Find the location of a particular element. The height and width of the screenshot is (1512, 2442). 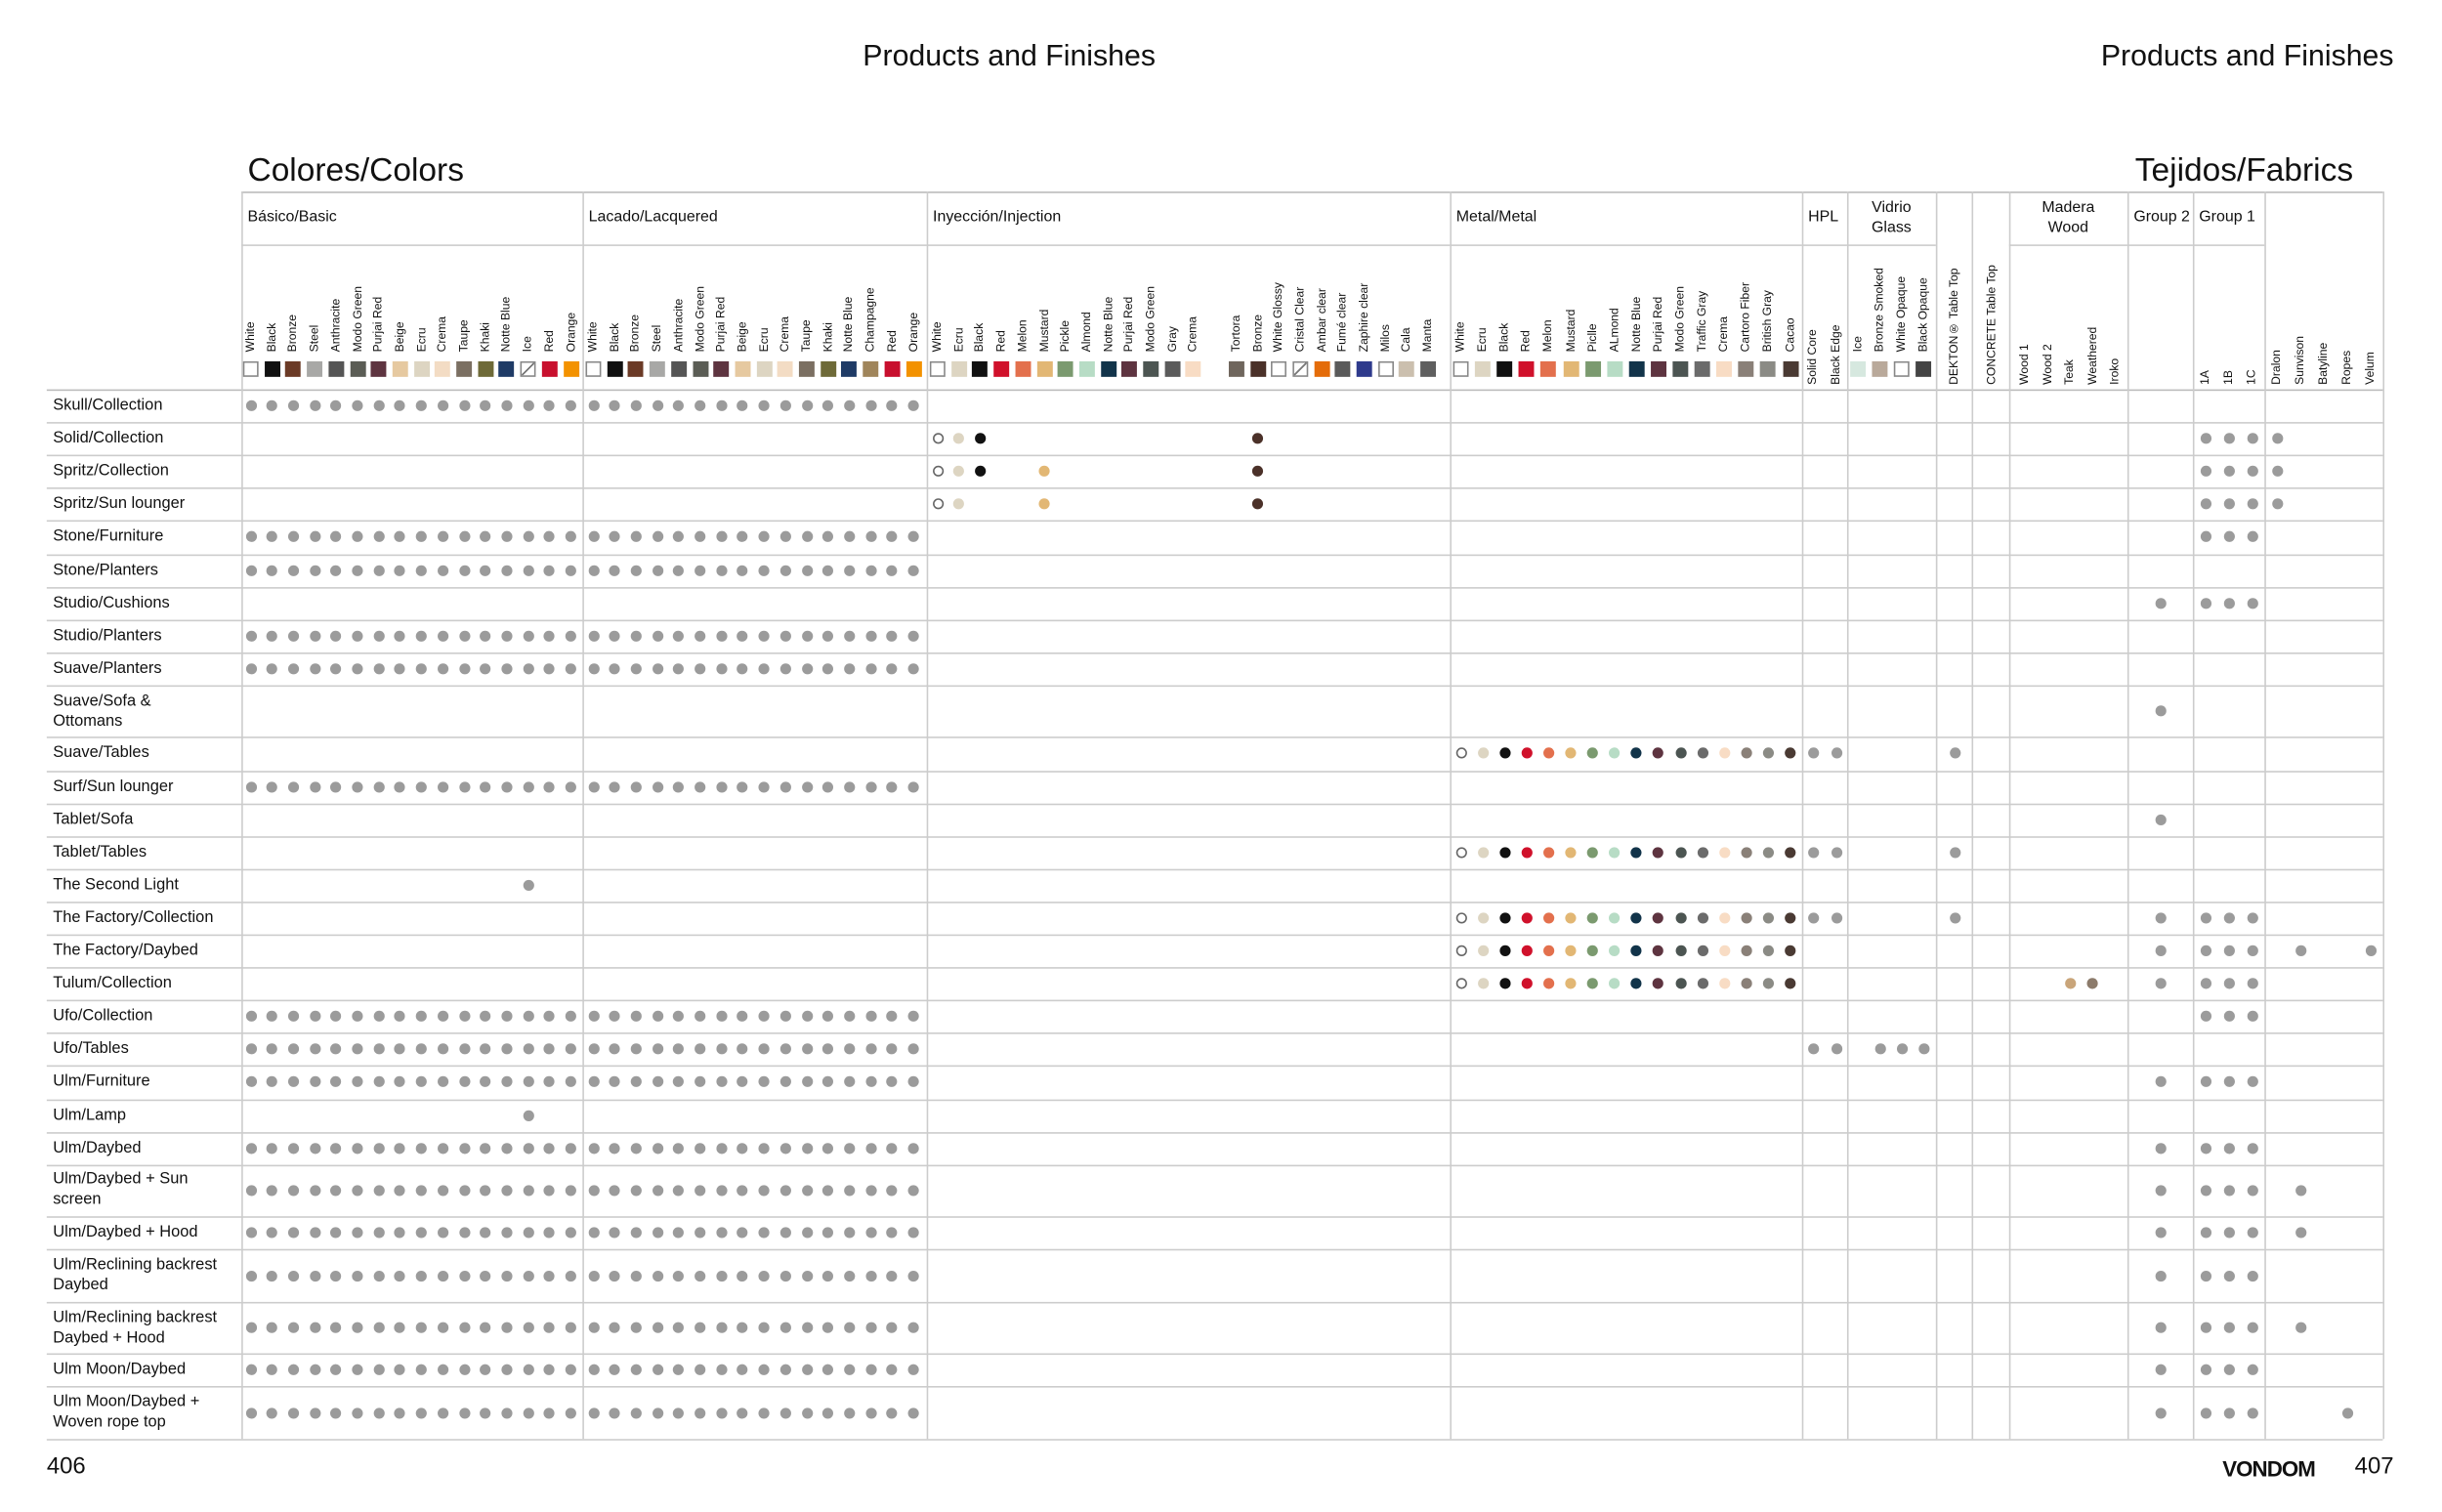

column-label: Champagne is located at coordinates (870, 320).